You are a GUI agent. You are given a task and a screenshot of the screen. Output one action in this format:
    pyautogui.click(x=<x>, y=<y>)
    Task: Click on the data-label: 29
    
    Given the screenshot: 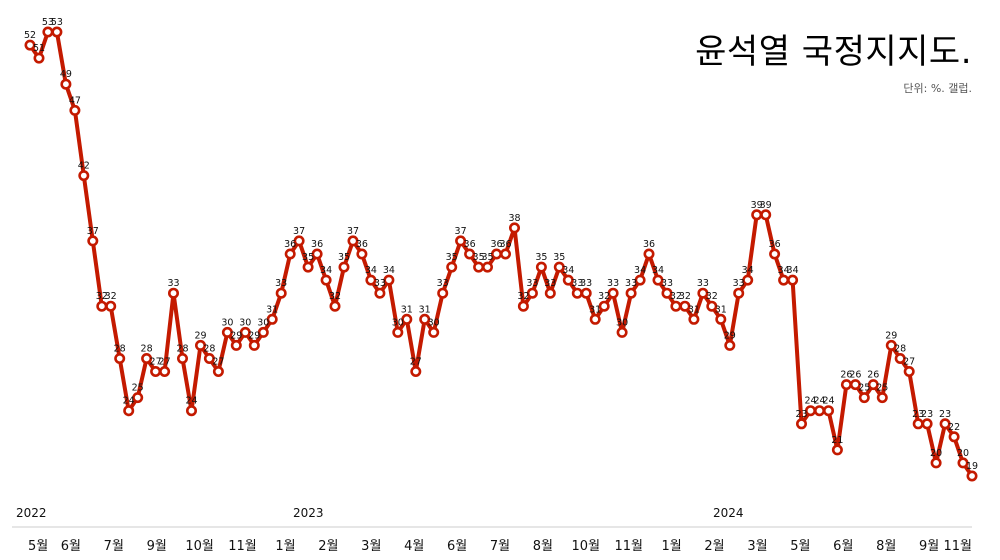 What is the action you would take?
    pyautogui.click(x=891, y=335)
    